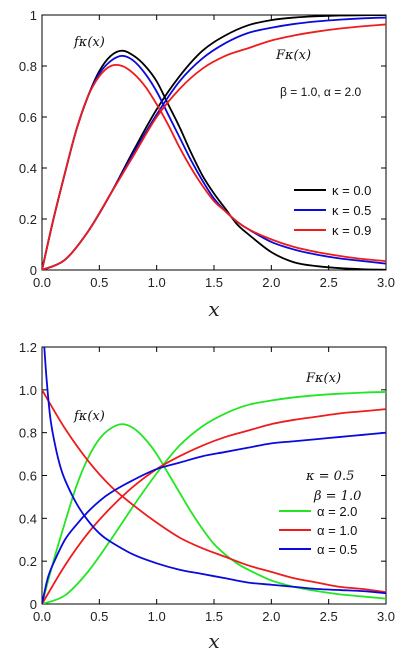 This screenshot has height=656, width=401. What do you see at coordinates (351, 190) in the screenshot?
I see `legend-label: κ = 0.0` at bounding box center [351, 190].